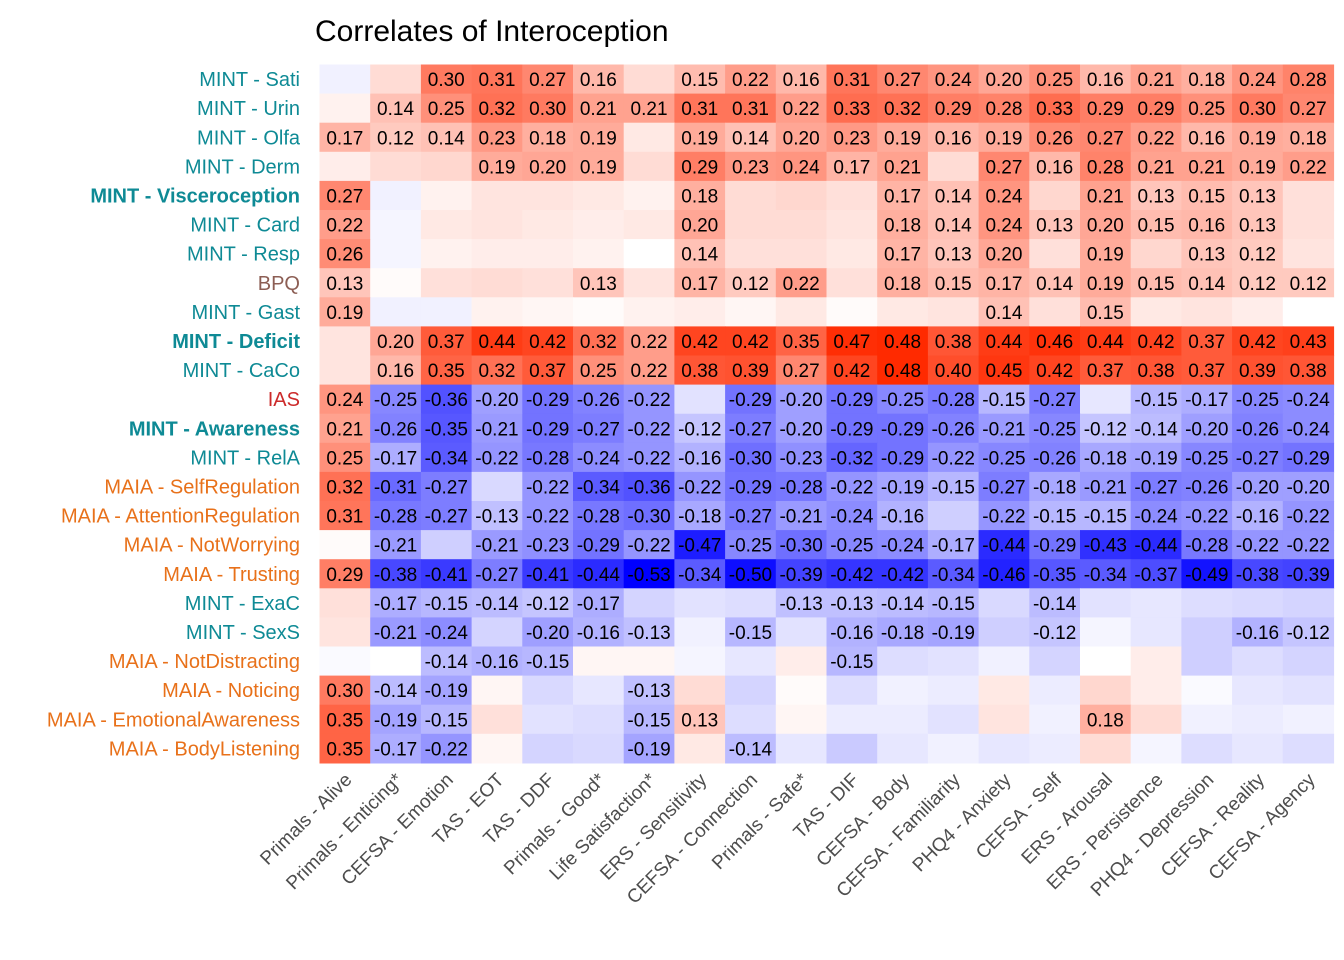 The height and width of the screenshot is (960, 1344). I want to click on cell-value-label: -0.13, so click(496, 517).